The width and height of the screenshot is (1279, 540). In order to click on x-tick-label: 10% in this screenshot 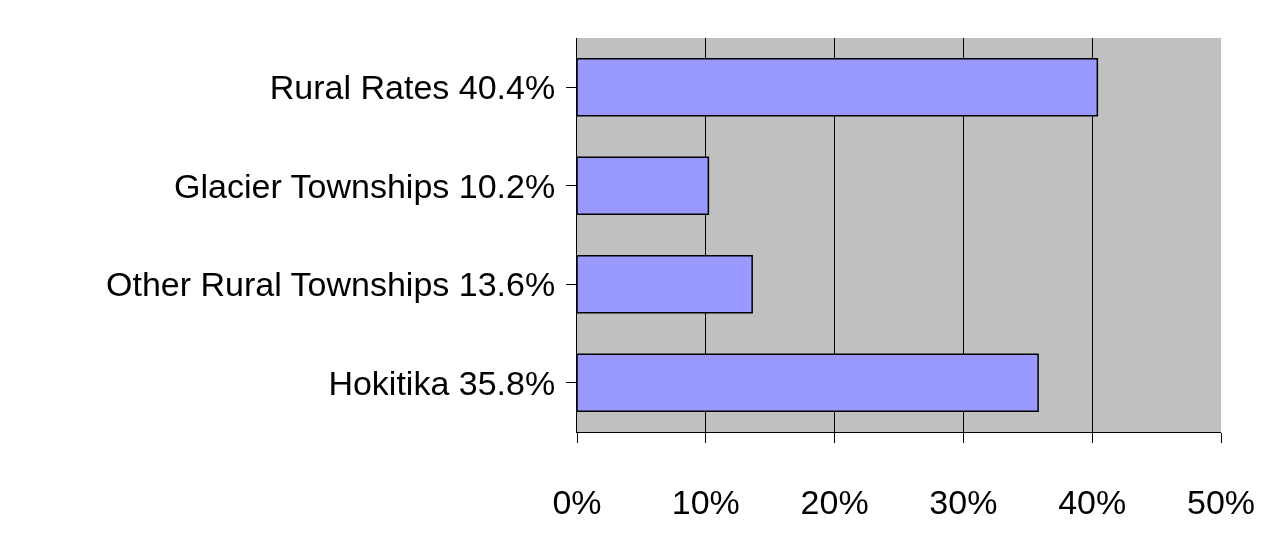, I will do `click(705, 501)`.